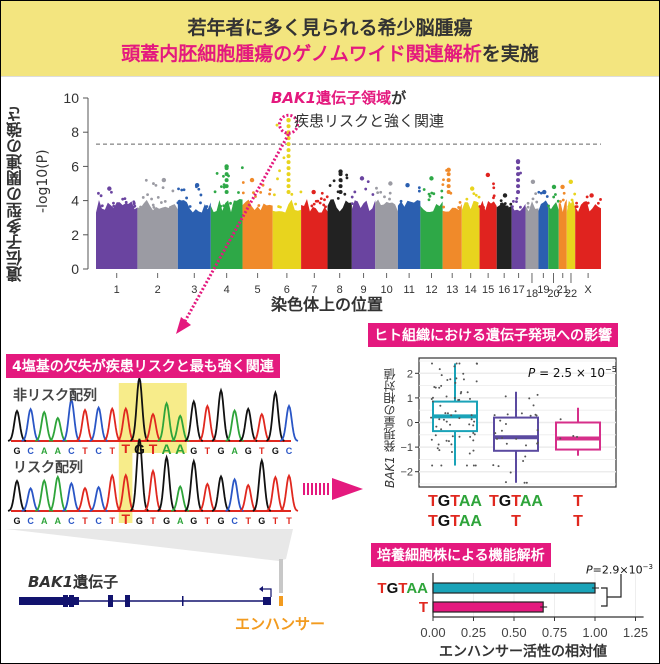 This screenshot has width=660, height=664. I want to click on base-letter: C, so click(98, 521).